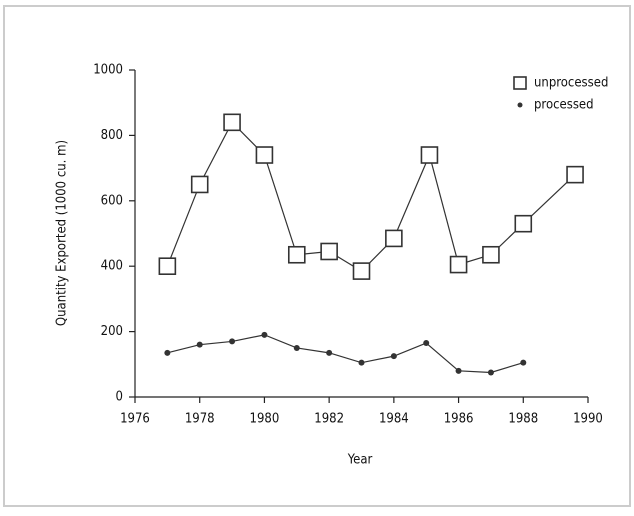 This screenshot has height=516, width=634. I want to click on y-tick-label: 1000, so click(108, 70).